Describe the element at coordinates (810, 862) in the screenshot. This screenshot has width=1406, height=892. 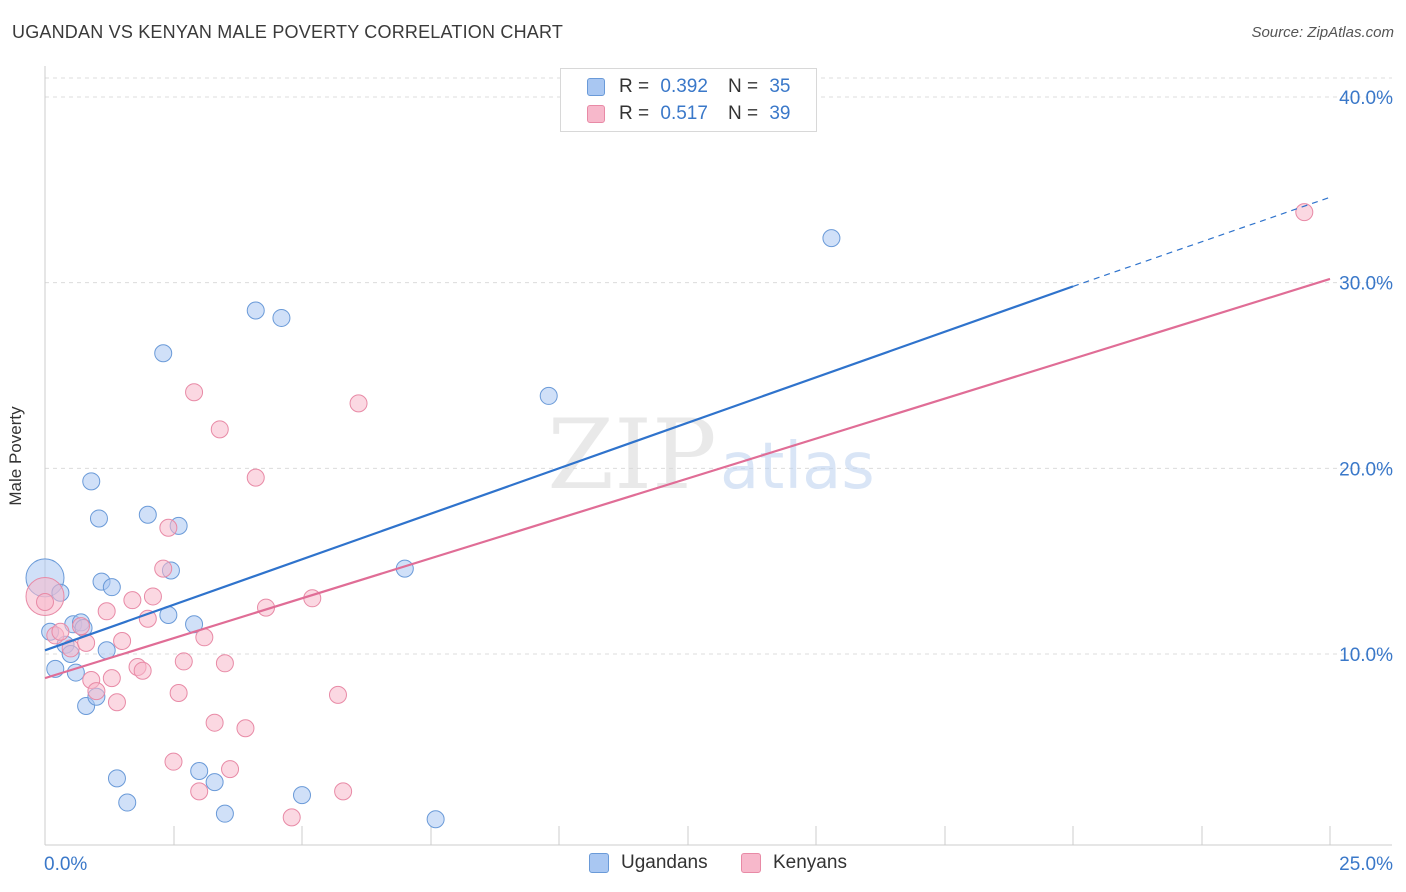
I see `kenyans-legend-label: Kenyans` at that location.